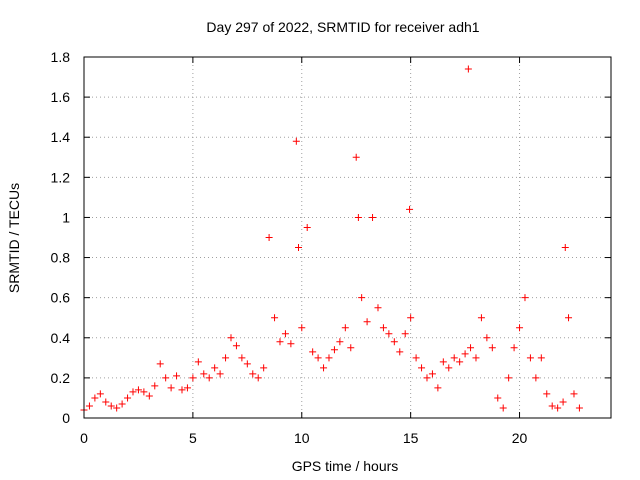 The width and height of the screenshot is (640, 480). What do you see at coordinates (61, 57) in the screenshot?
I see `y-tick-label: 1.8` at bounding box center [61, 57].